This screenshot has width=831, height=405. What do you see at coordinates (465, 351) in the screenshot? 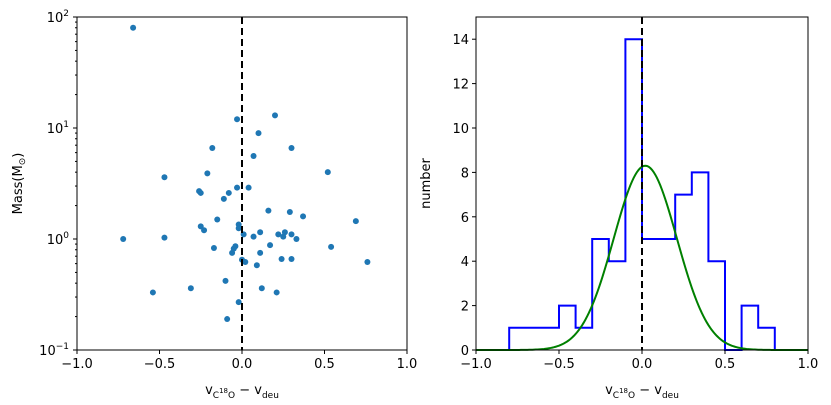
I see `y-tick-label: 0` at bounding box center [465, 351].